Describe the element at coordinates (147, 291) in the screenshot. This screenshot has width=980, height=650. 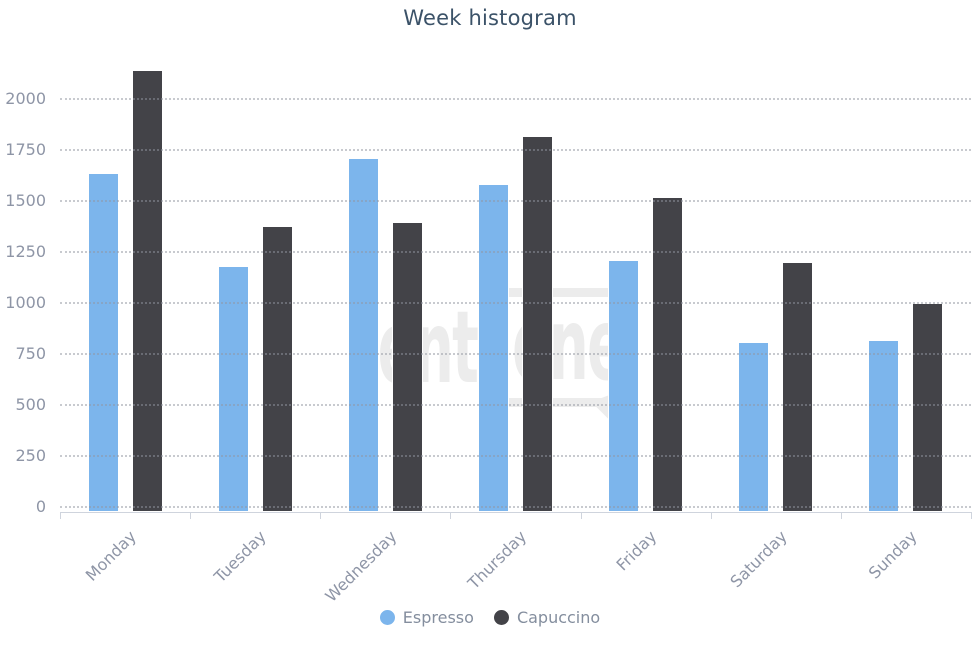
I see `bar-capuccino-monday` at that location.